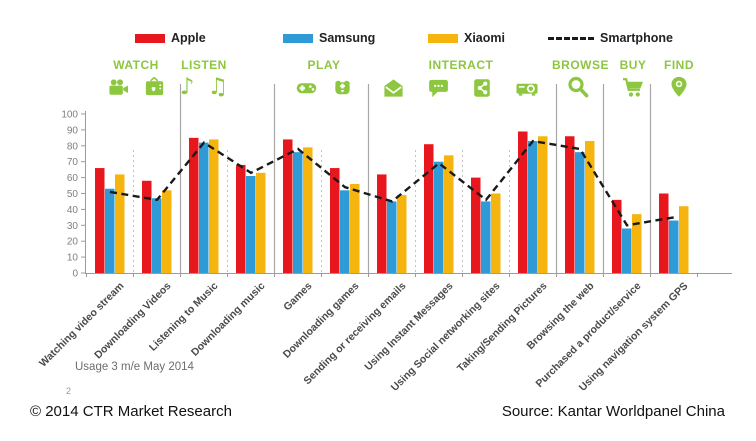 The image size is (756, 441). I want to click on apple-swatch, so click(150, 38).